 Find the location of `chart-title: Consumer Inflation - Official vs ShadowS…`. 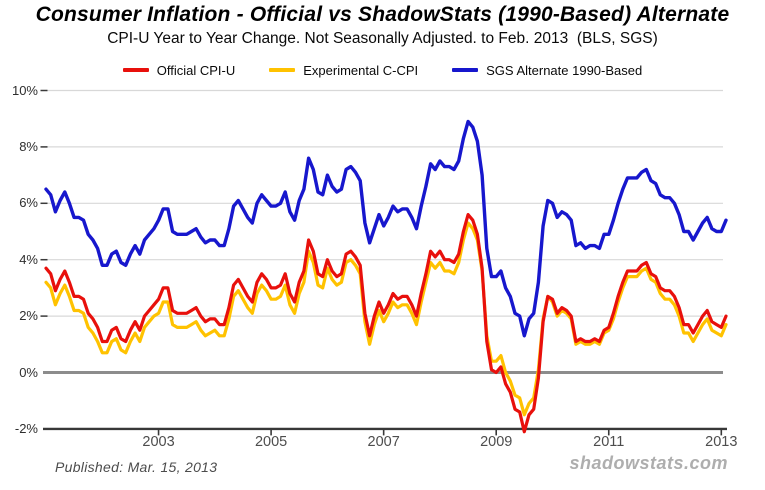

chart-title: Consumer Inflation - Official vs ShadowS… is located at coordinates (382, 14).